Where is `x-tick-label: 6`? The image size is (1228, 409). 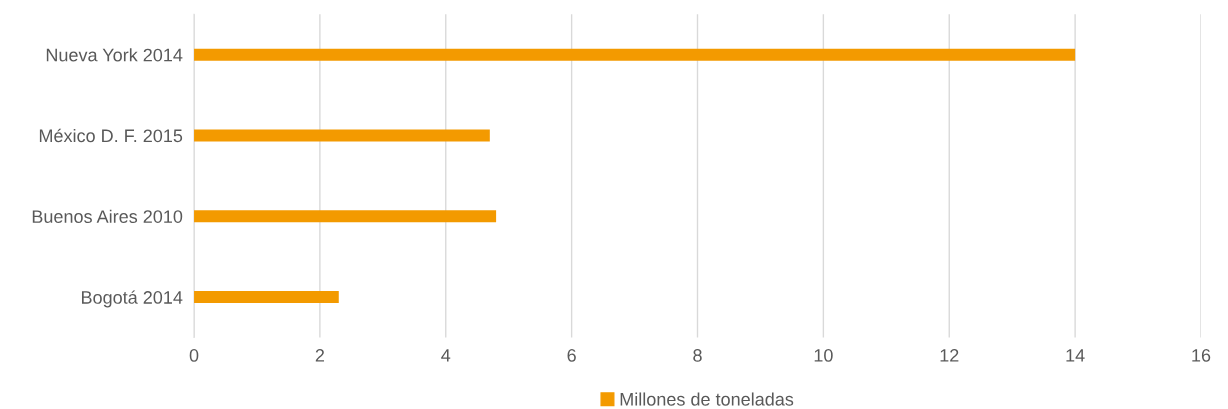 x-tick-label: 6 is located at coordinates (571, 355).